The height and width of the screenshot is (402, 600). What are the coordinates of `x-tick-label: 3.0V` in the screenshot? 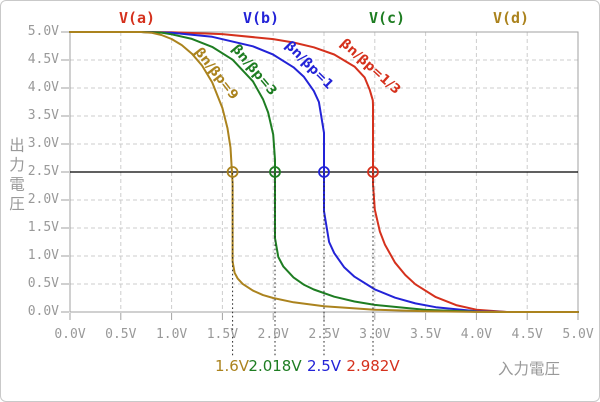 It's located at (375, 334).